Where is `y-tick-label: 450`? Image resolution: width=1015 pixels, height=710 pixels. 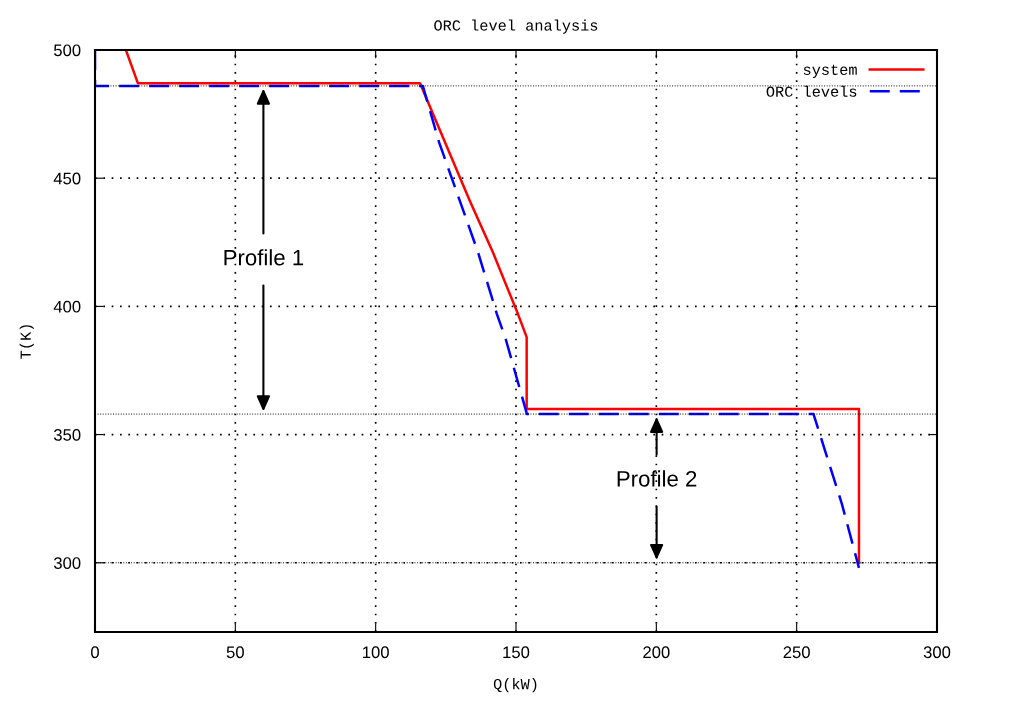
y-tick-label: 450 is located at coordinates (67, 178).